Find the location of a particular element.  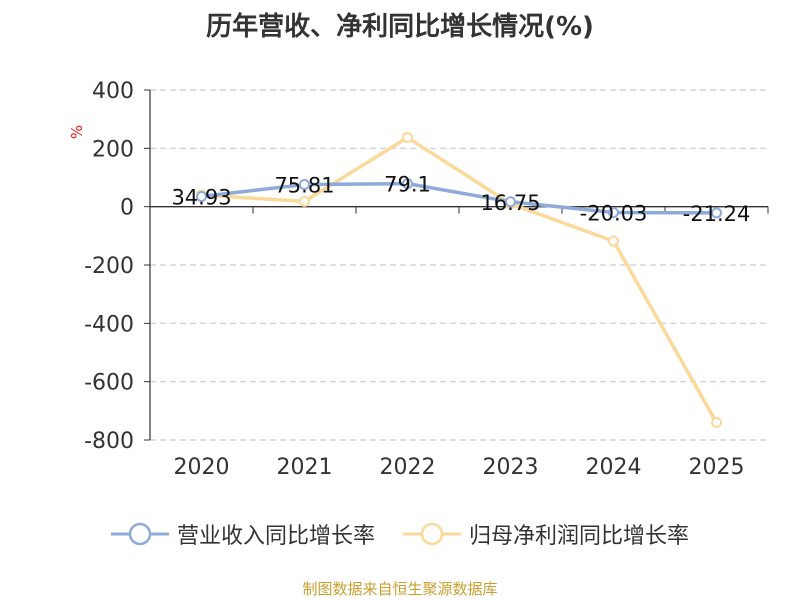

x-tick-label: 2020 is located at coordinates (202, 467).